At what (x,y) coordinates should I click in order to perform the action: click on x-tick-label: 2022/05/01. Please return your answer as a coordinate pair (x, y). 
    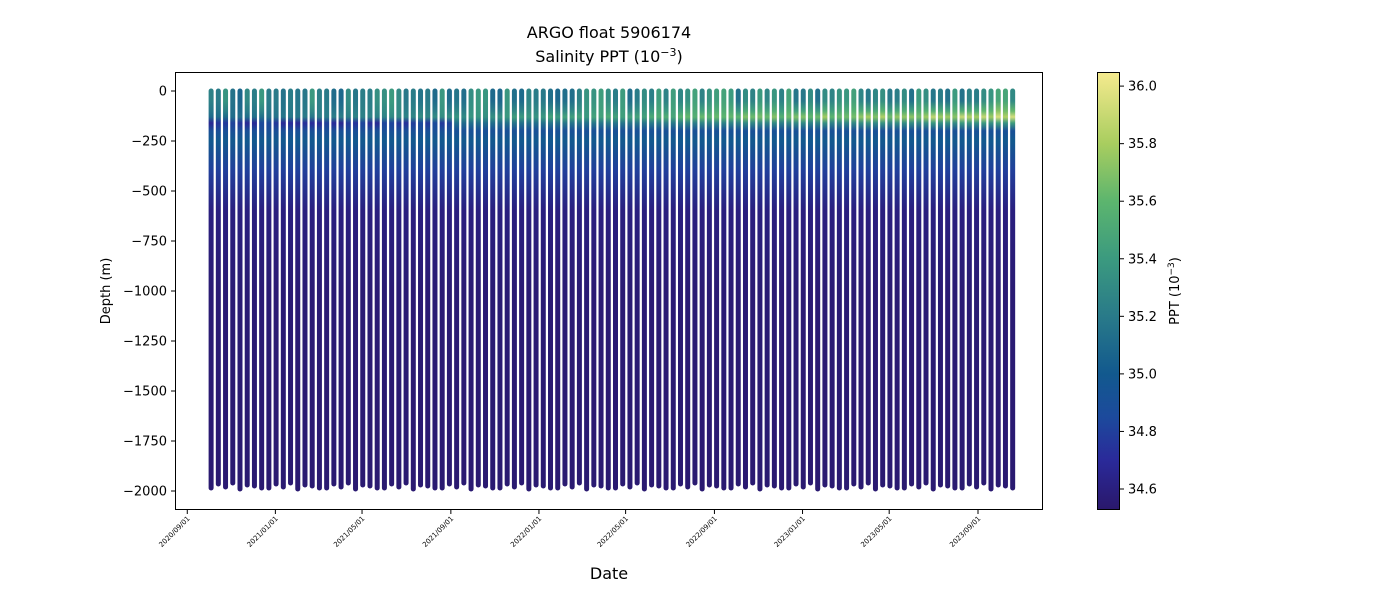
    Looking at the image, I should click on (613, 532).